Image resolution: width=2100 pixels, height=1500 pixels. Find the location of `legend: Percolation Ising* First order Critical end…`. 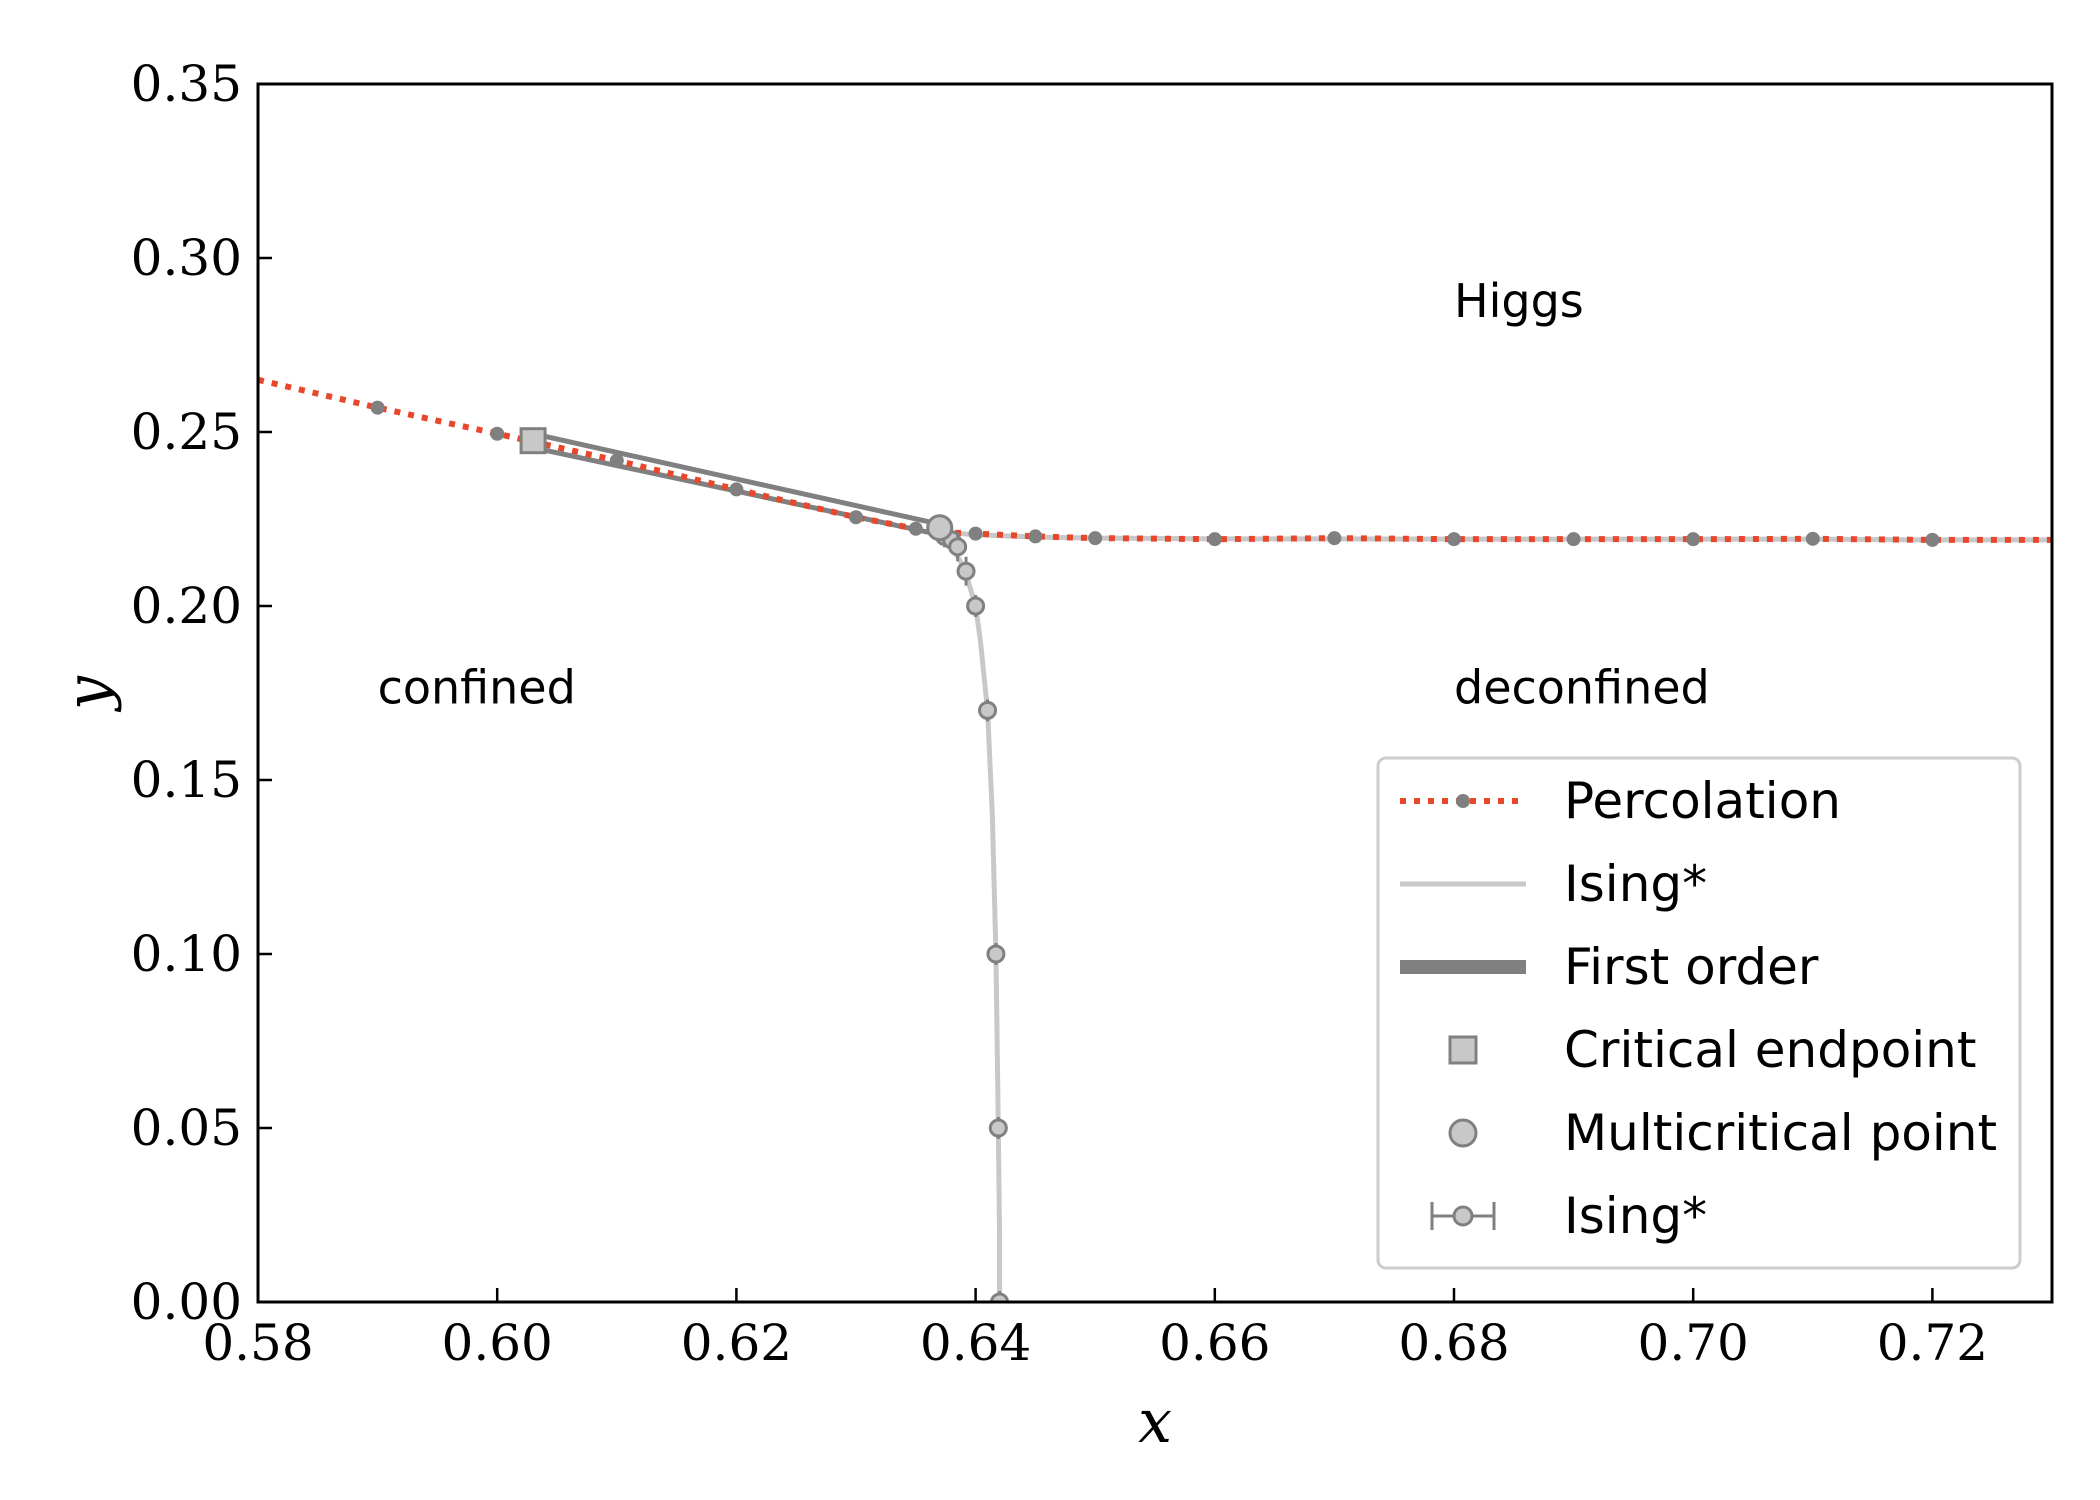

legend: Percolation Ising* First order Critical end… is located at coordinates (1699, 1013).